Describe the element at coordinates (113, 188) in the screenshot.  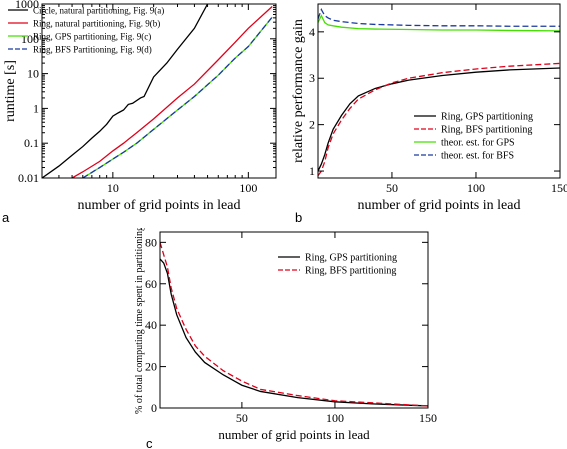
I see `x-tick-label: 10` at that location.